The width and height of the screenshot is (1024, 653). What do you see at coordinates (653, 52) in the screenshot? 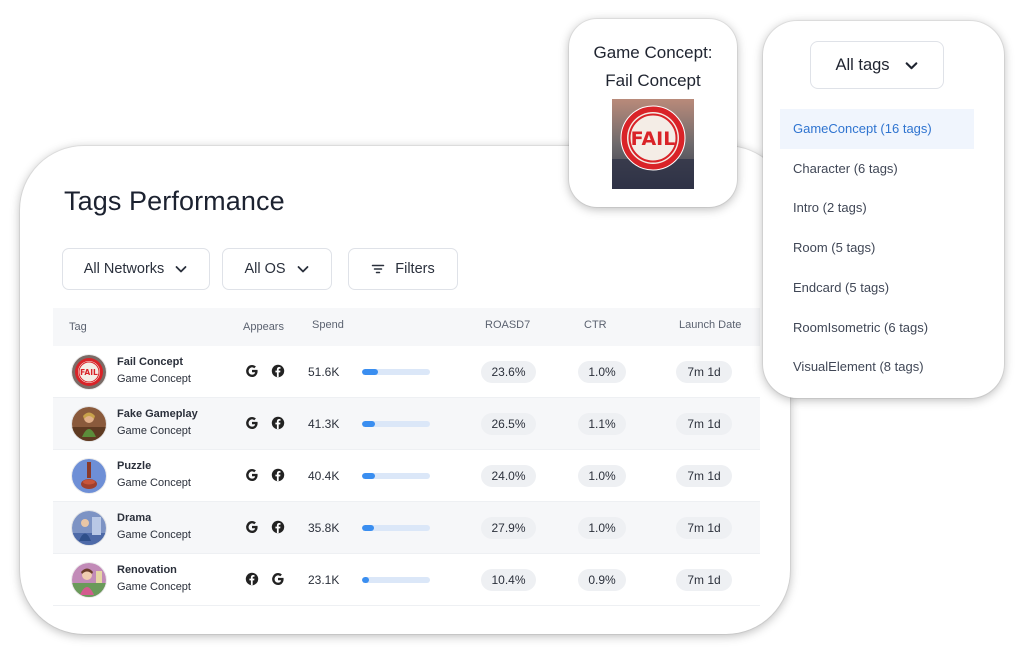
I see `concept-title-line1: Game Concept:` at bounding box center [653, 52].